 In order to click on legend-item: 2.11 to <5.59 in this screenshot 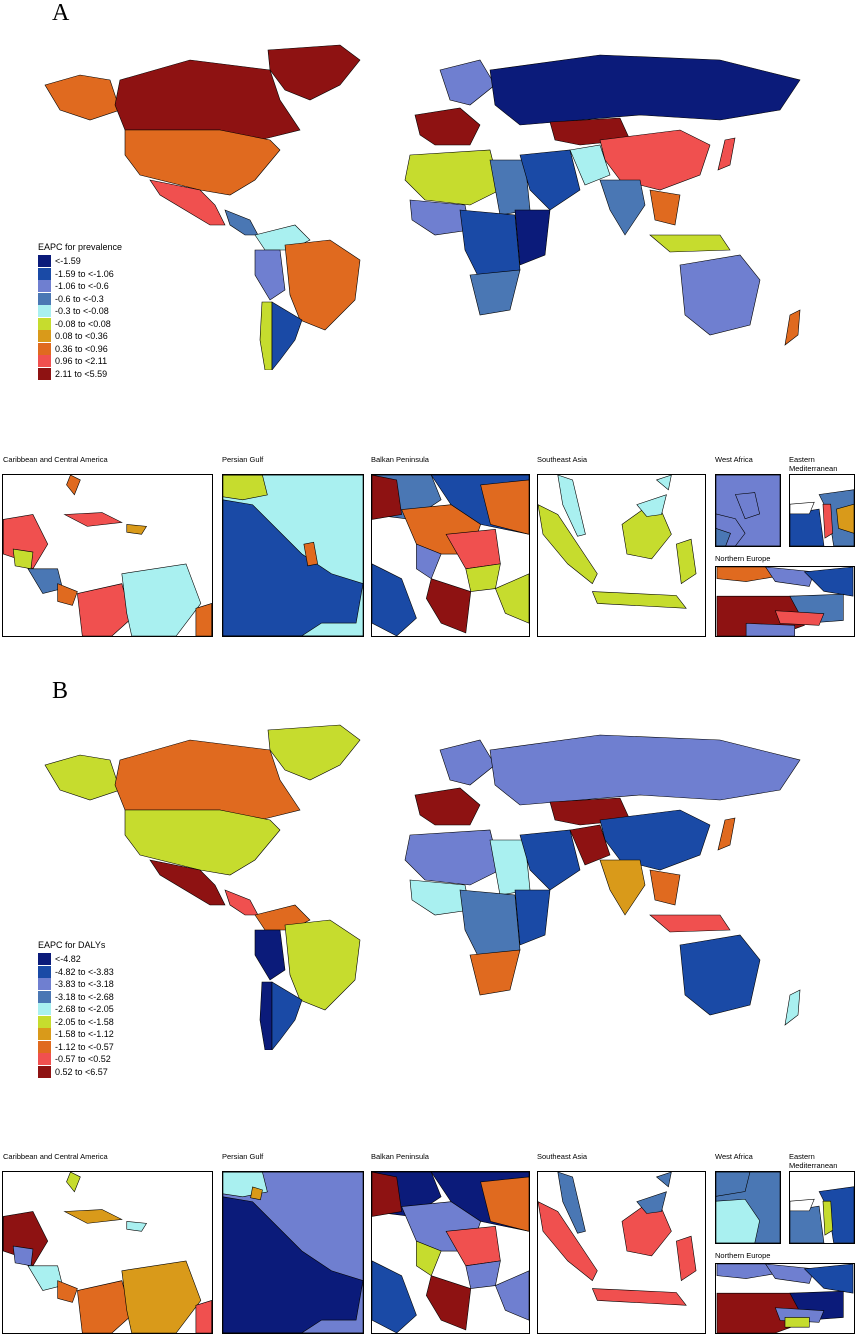, I will do `click(80, 374)`.